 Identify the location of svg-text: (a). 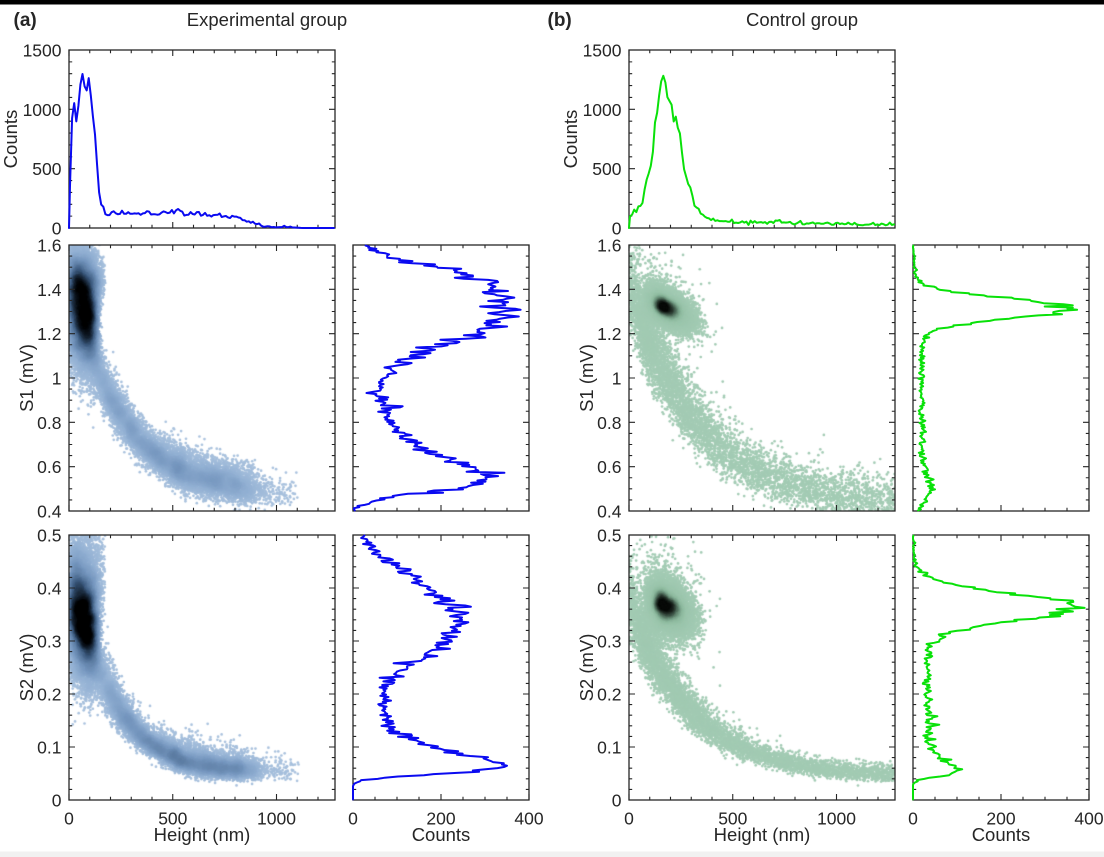
(25, 20).